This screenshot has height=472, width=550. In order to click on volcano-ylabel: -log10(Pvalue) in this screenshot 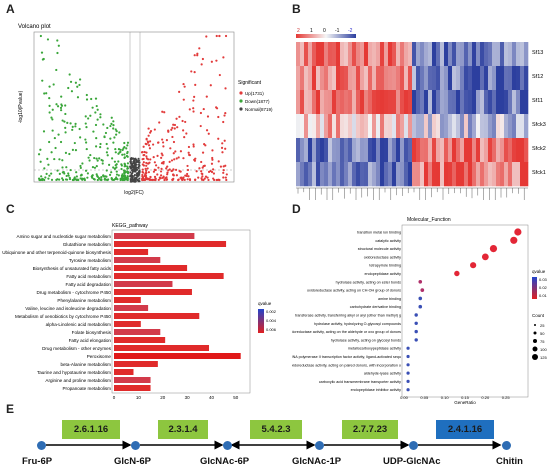, I will do `click(21, 106)`.